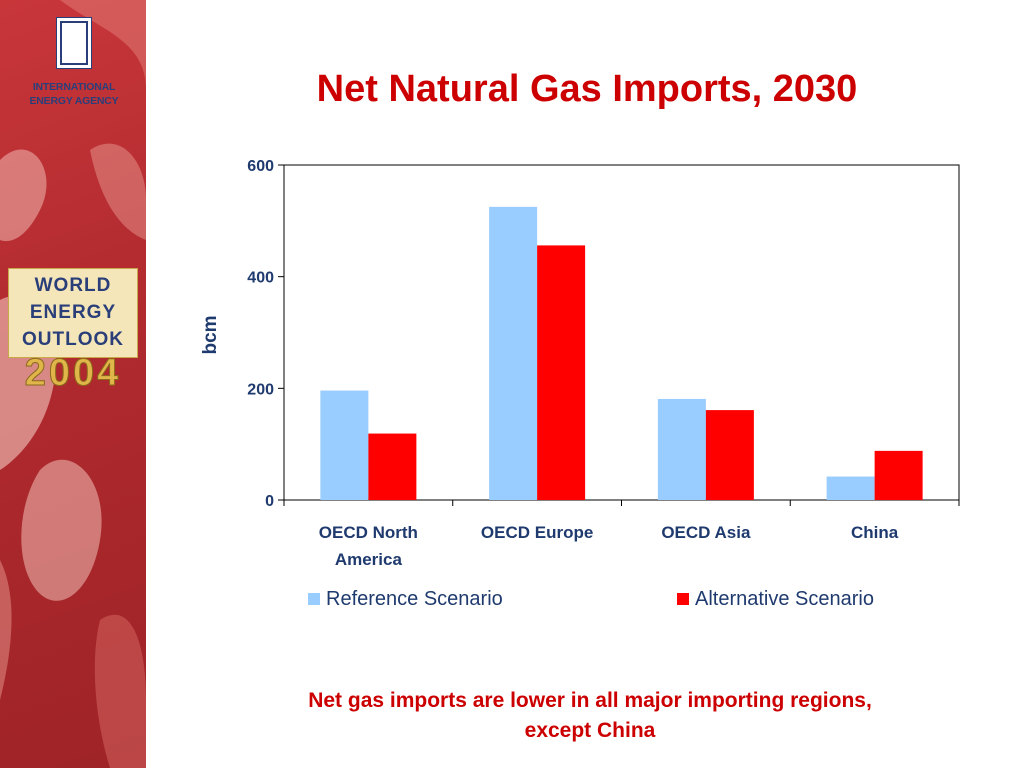 This screenshot has width=1024, height=768. I want to click on weo-year: 2004, so click(73, 373).